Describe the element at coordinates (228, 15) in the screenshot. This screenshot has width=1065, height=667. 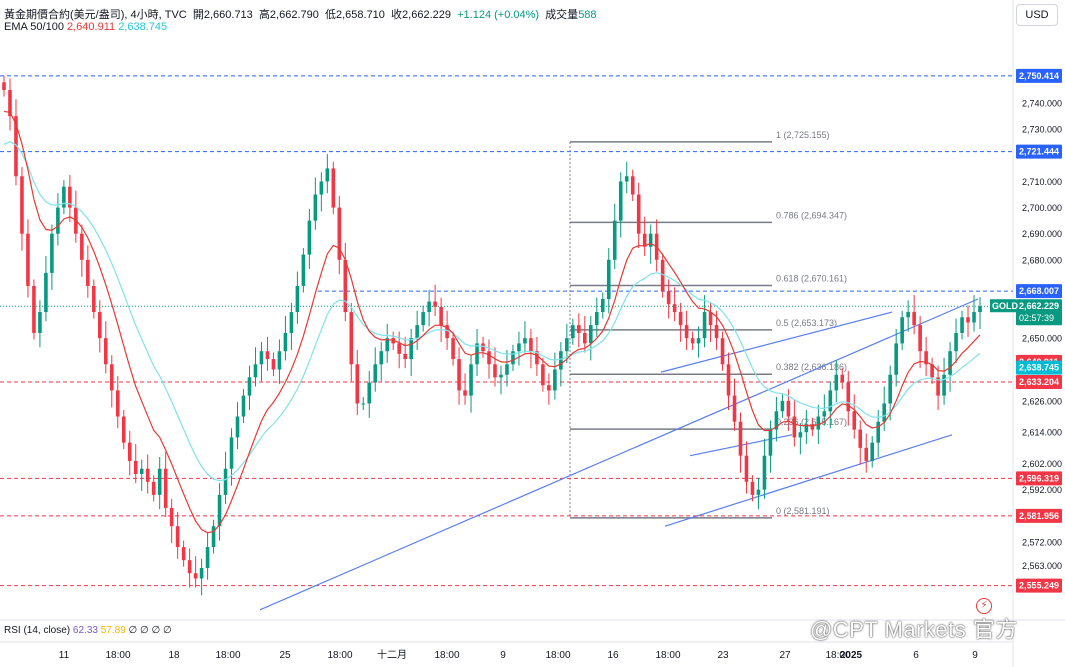
I see `open-value: 2,660.713` at that location.